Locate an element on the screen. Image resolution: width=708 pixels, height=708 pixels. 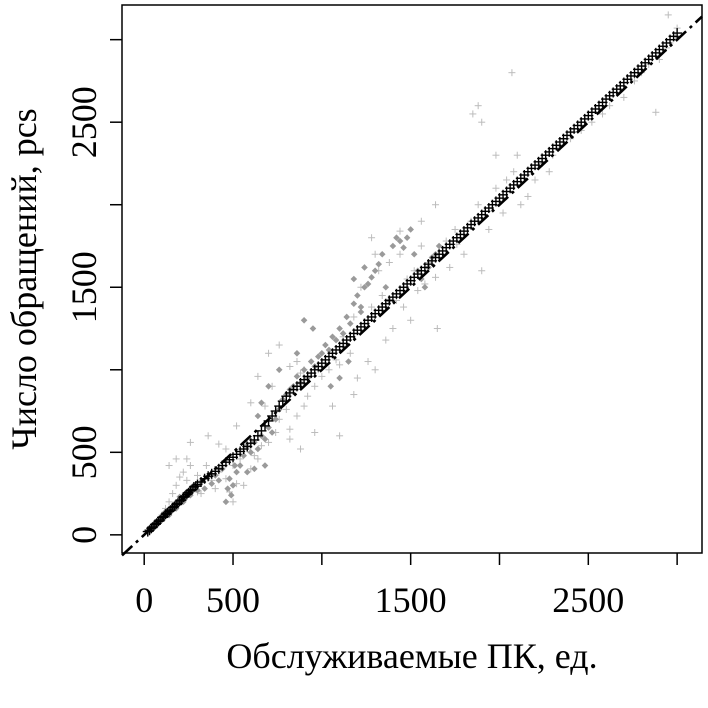
y-tick-label: 500 is located at coordinates (84, 452).